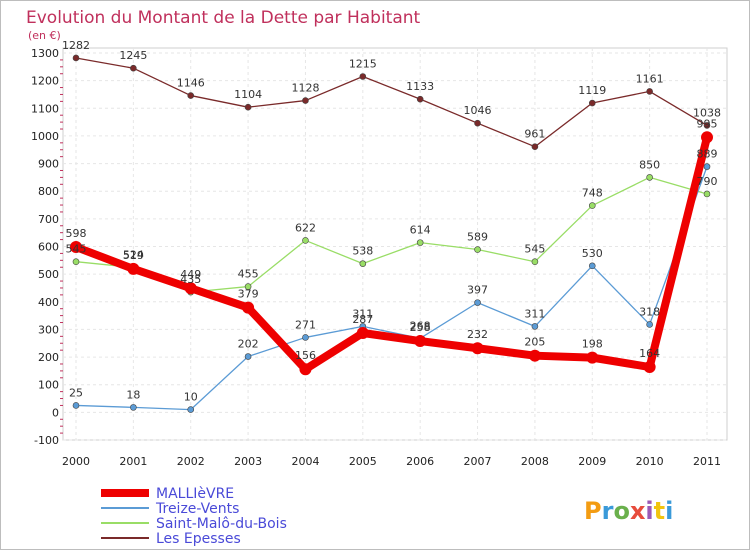 This screenshot has width=750, height=550. Describe the element at coordinates (190, 279) in the screenshot. I see `data-label-saint-mal-du-bois: 435` at that location.